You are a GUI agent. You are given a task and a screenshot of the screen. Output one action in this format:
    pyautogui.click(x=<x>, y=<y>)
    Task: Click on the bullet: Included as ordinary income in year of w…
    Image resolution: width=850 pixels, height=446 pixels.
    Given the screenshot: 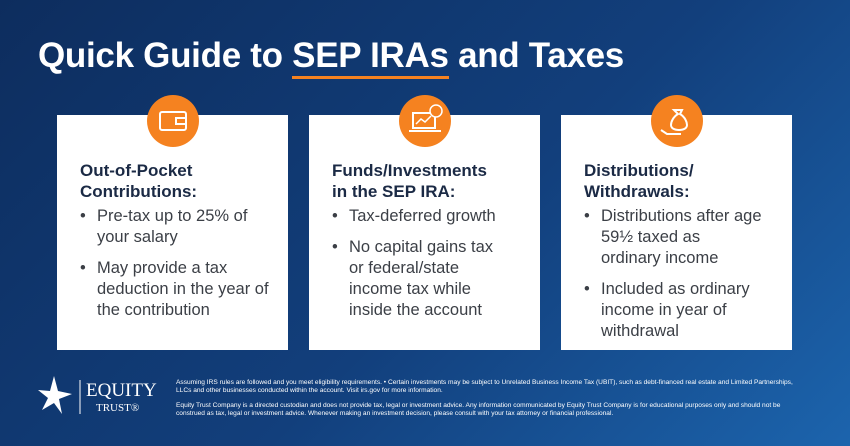 What is the action you would take?
    pyautogui.click(x=674, y=310)
    